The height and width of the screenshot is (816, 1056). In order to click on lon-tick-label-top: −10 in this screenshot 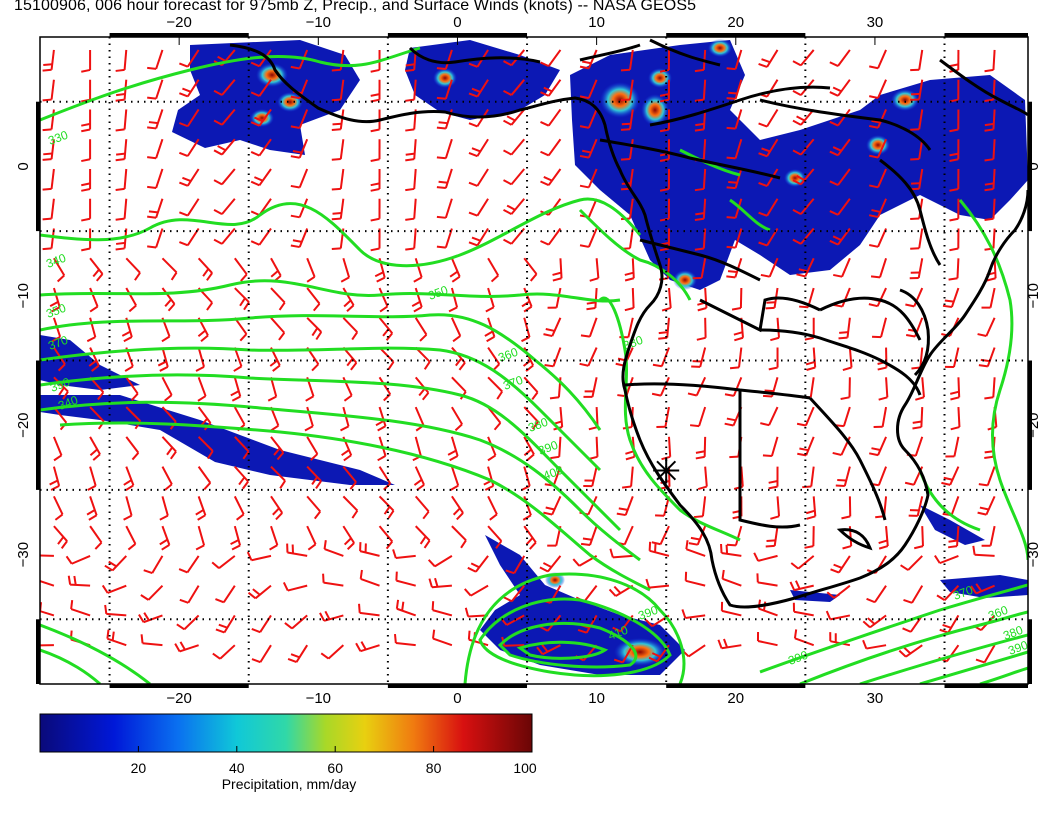, I will do `click(318, 22)`.